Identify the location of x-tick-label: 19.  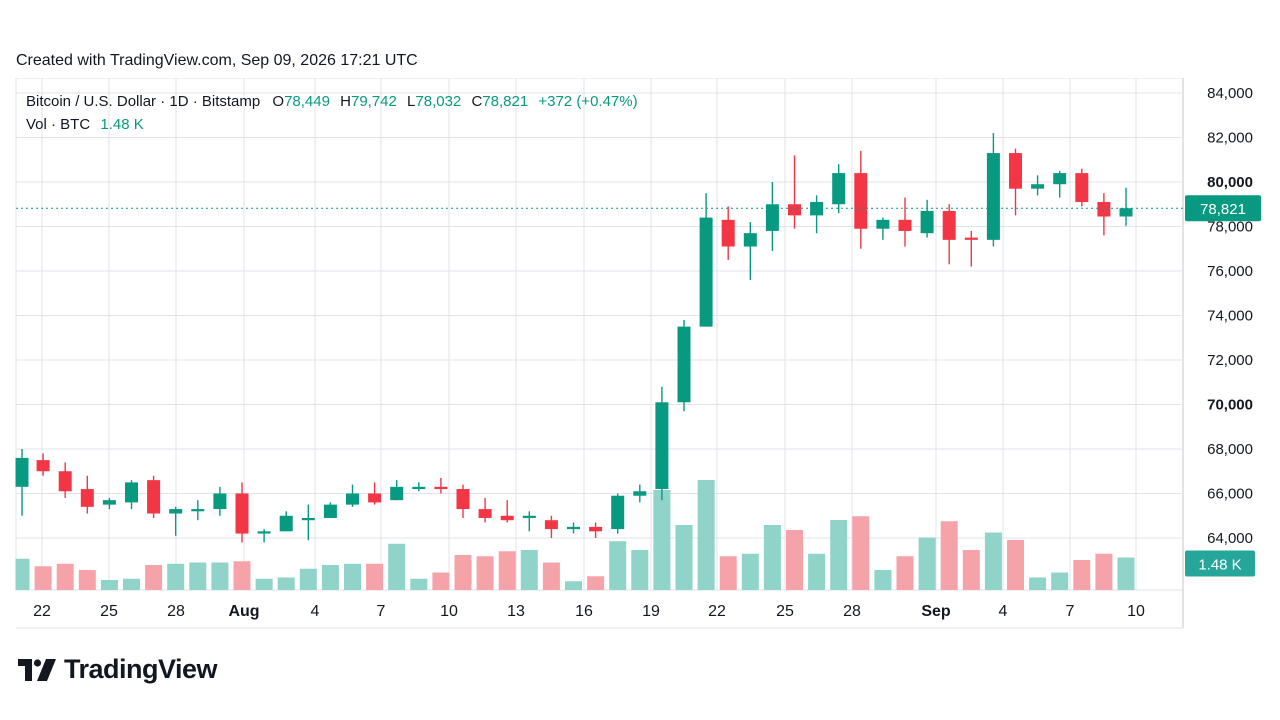
(651, 611).